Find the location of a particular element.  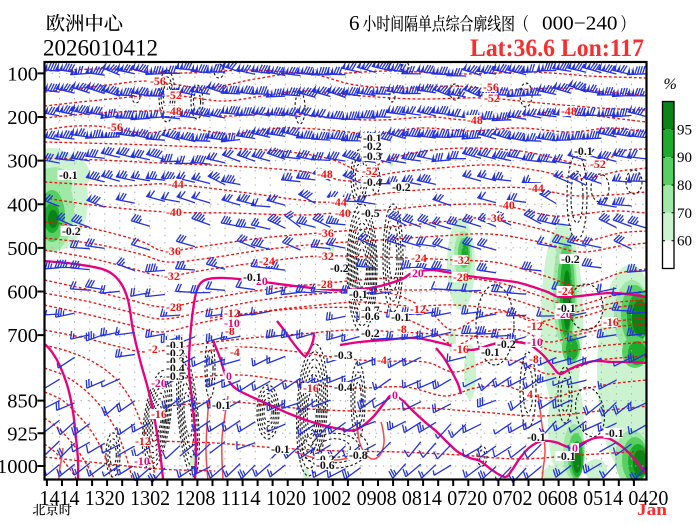

svg-text: 20 is located at coordinates (262, 281).